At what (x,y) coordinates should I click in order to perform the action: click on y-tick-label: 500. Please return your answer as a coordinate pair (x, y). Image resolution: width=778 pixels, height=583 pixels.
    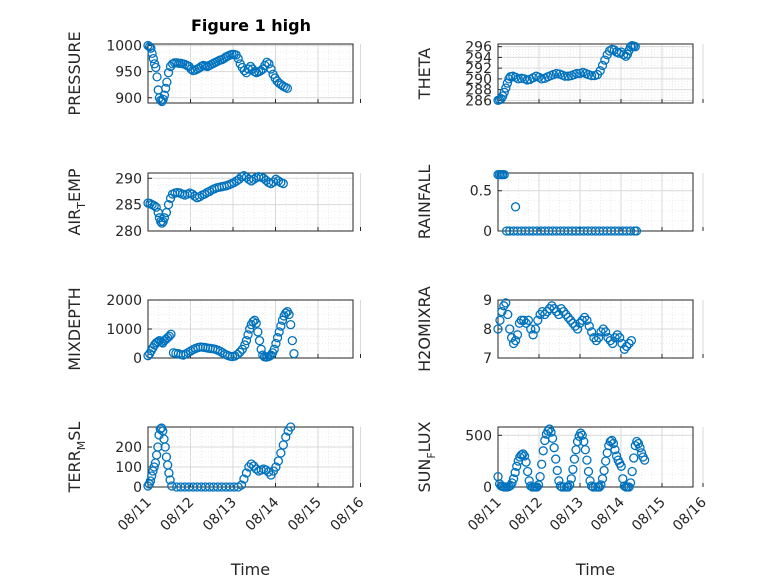
    Looking at the image, I should click on (478, 436).